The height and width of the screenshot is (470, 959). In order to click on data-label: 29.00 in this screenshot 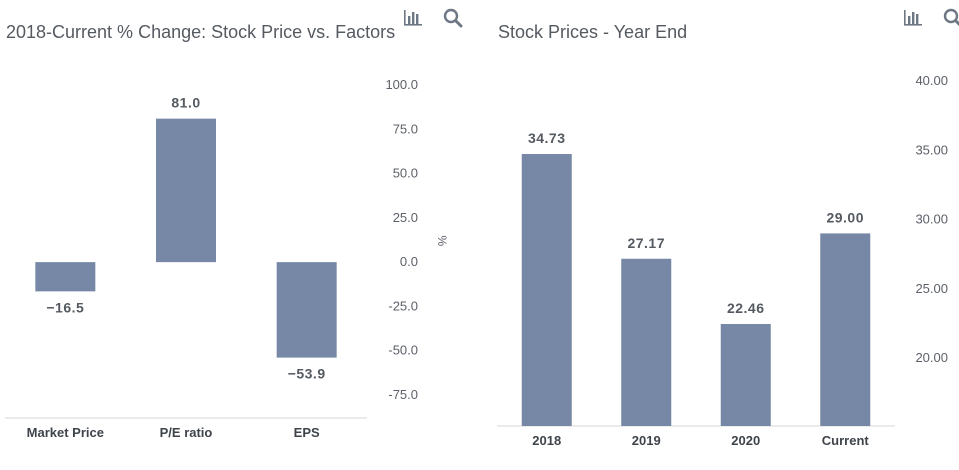, I will do `click(845, 217)`.